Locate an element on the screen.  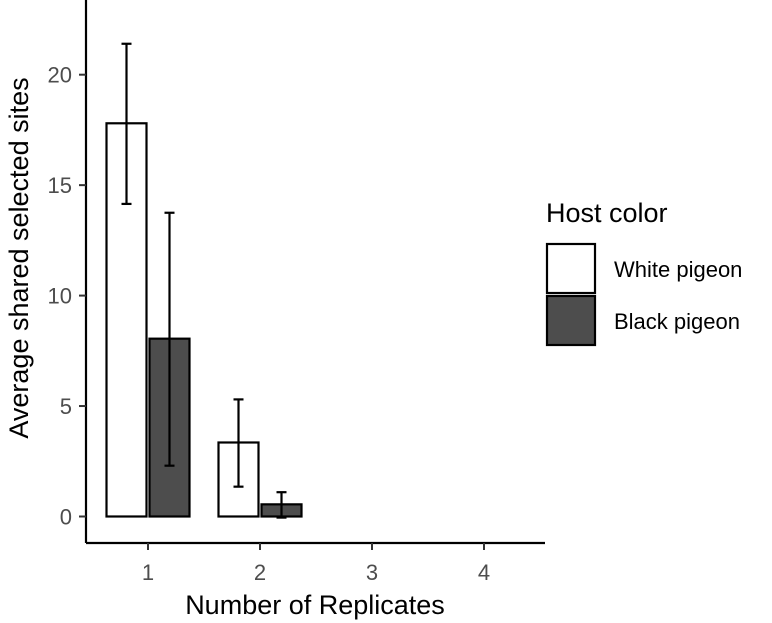
x-tick-label: 4 is located at coordinates (484, 572).